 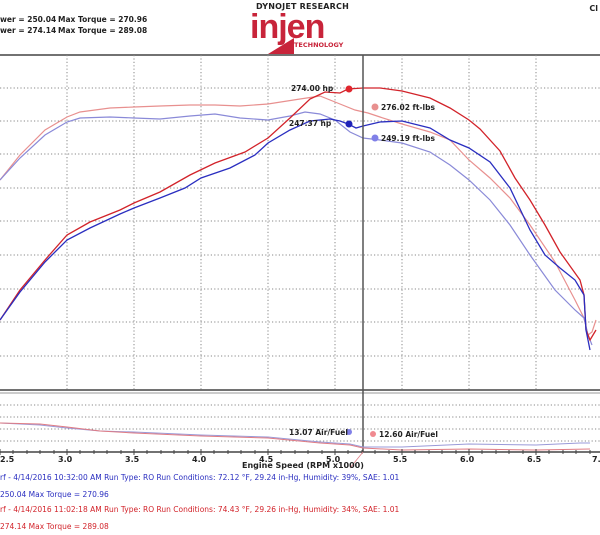 I want to click on run1-afr-curve, so click(x=295, y=435).